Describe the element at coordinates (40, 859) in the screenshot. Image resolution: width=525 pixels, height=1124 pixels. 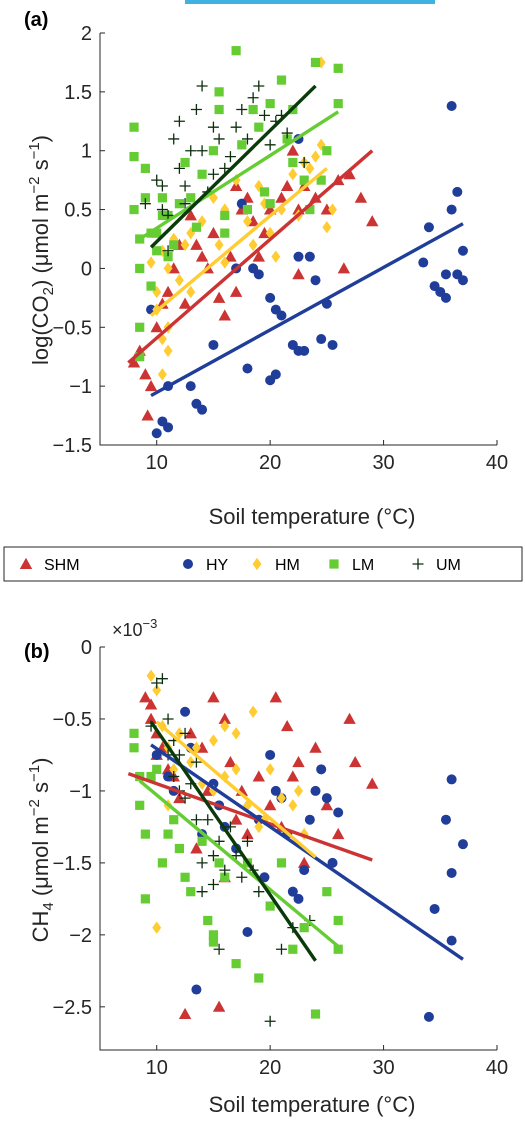
I see `y-title-b-mid: (μmol m` at that location.